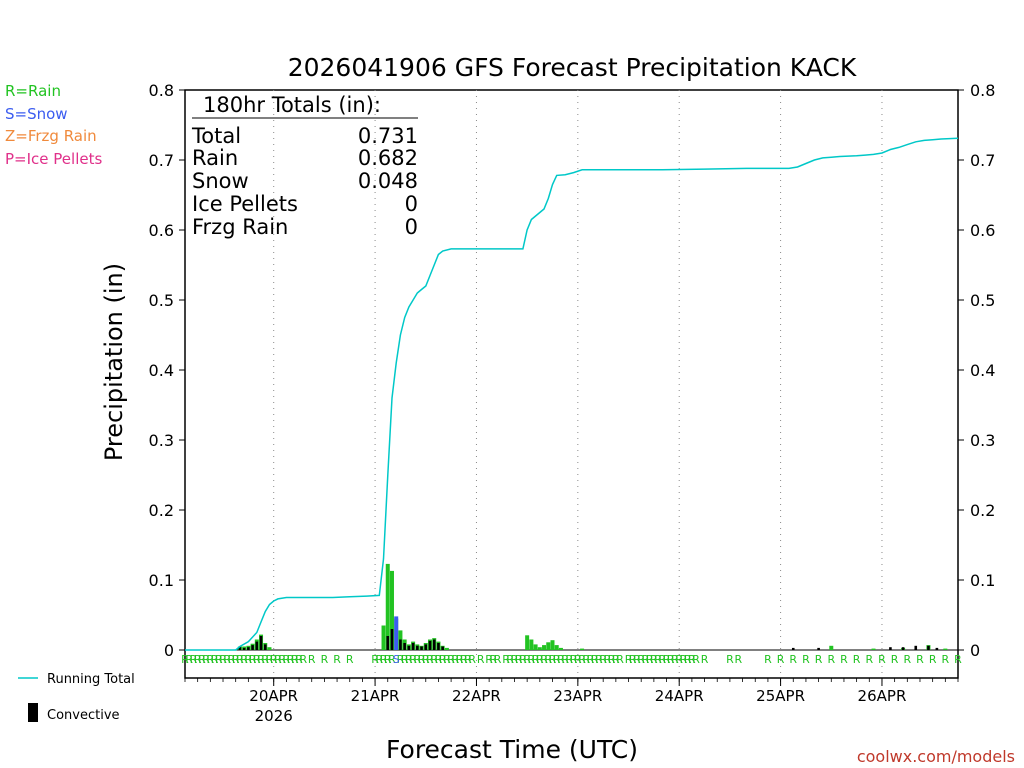 Image resolution: width=1024 pixels, height=768 pixels. What do you see at coordinates (780, 696) in the screenshot?
I see `x-tick-label: 25APR` at bounding box center [780, 696].